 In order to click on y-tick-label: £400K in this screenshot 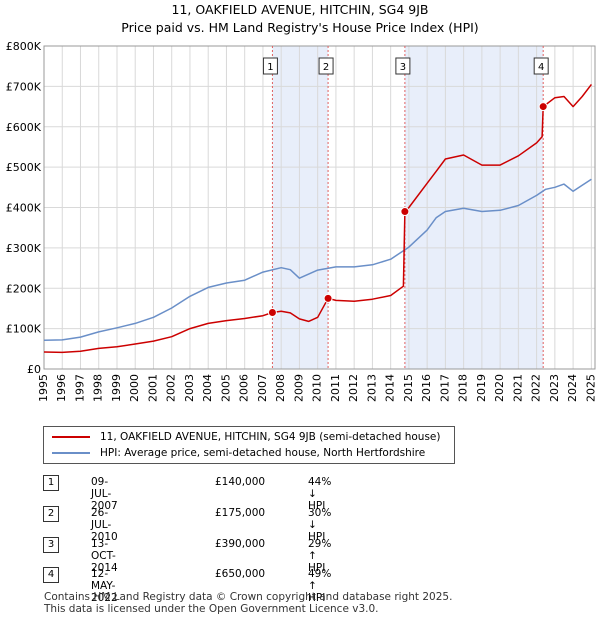, I will do `click(24, 208)`.